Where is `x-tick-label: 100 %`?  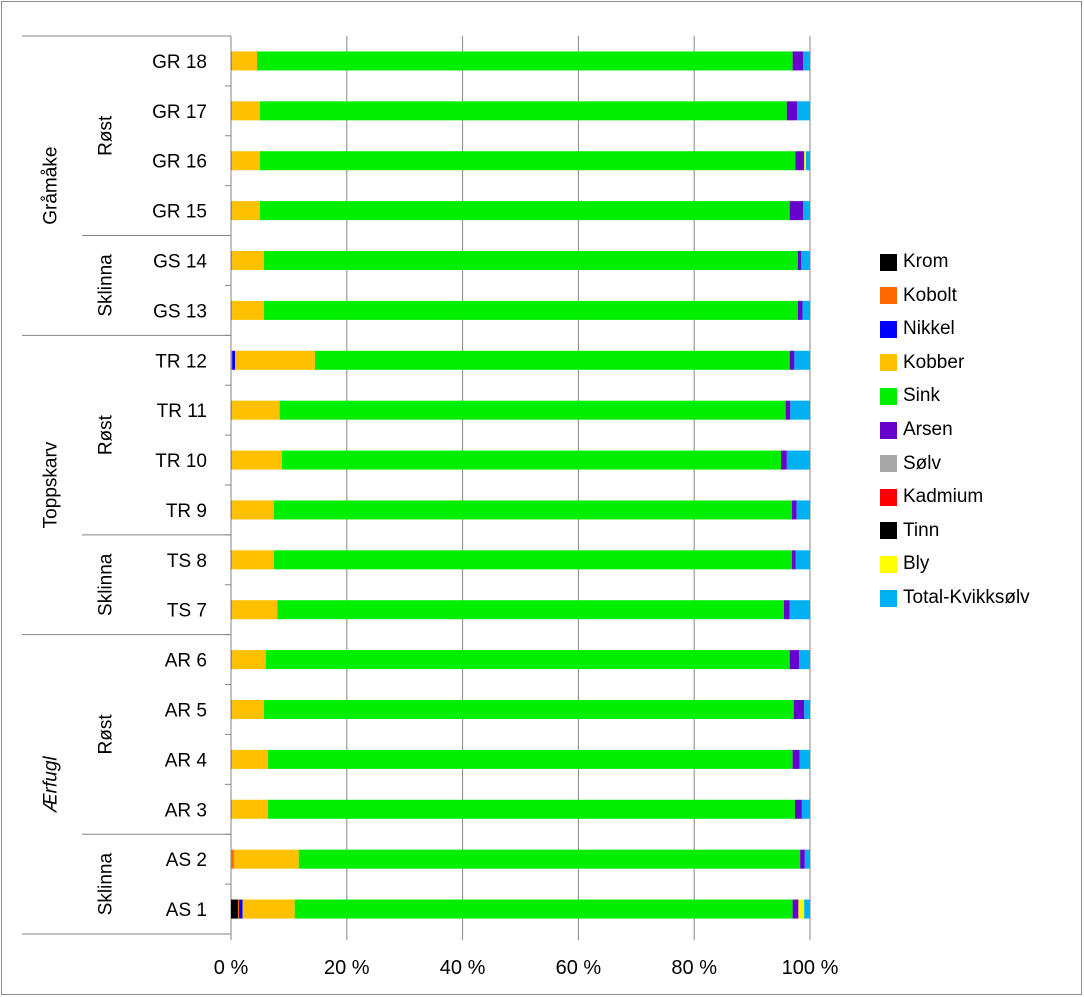 x-tick-label: 100 % is located at coordinates (810, 968).